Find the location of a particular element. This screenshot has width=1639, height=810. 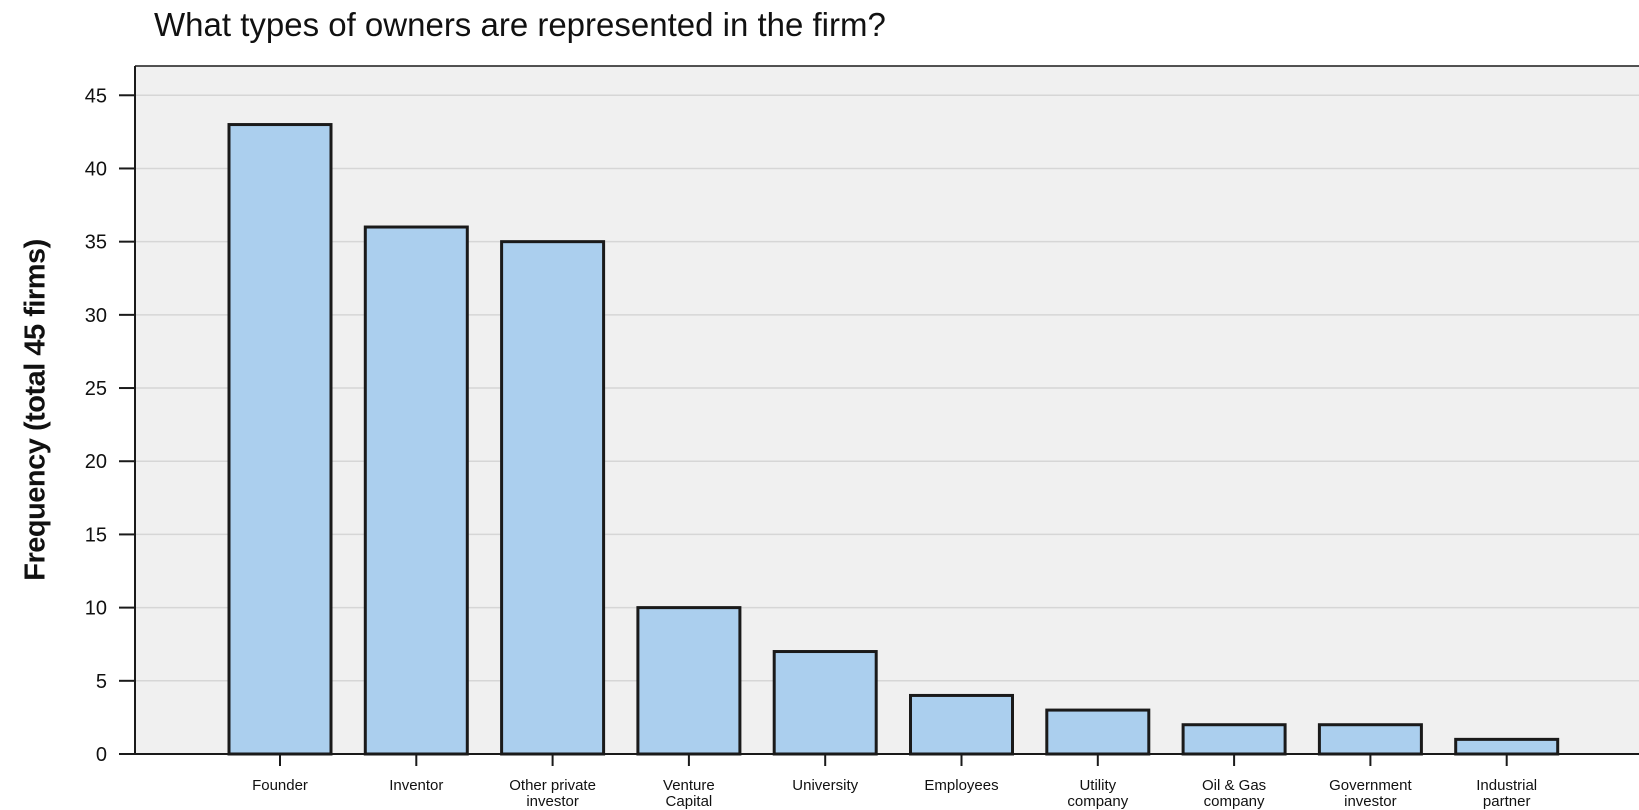

x-tick-label-4-0: University is located at coordinates (825, 785).